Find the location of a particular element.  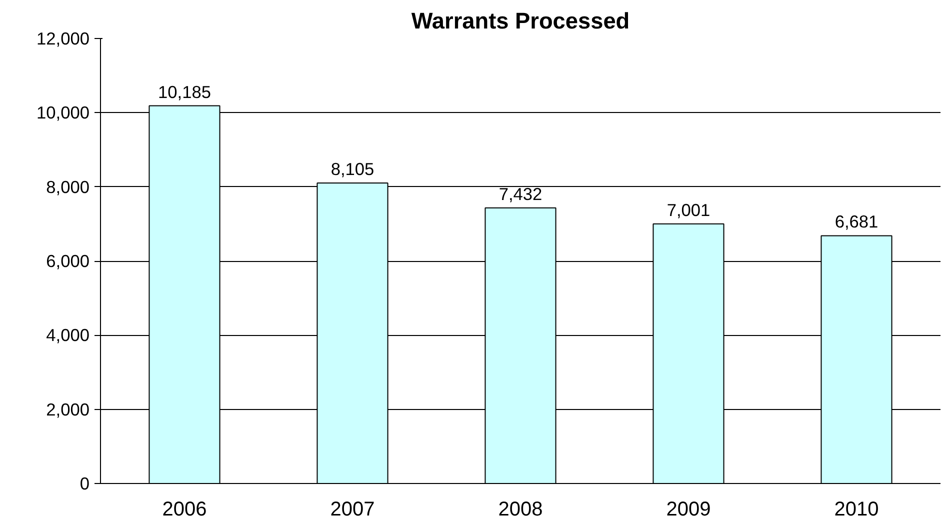

data-label: 7,001 is located at coordinates (688, 210).